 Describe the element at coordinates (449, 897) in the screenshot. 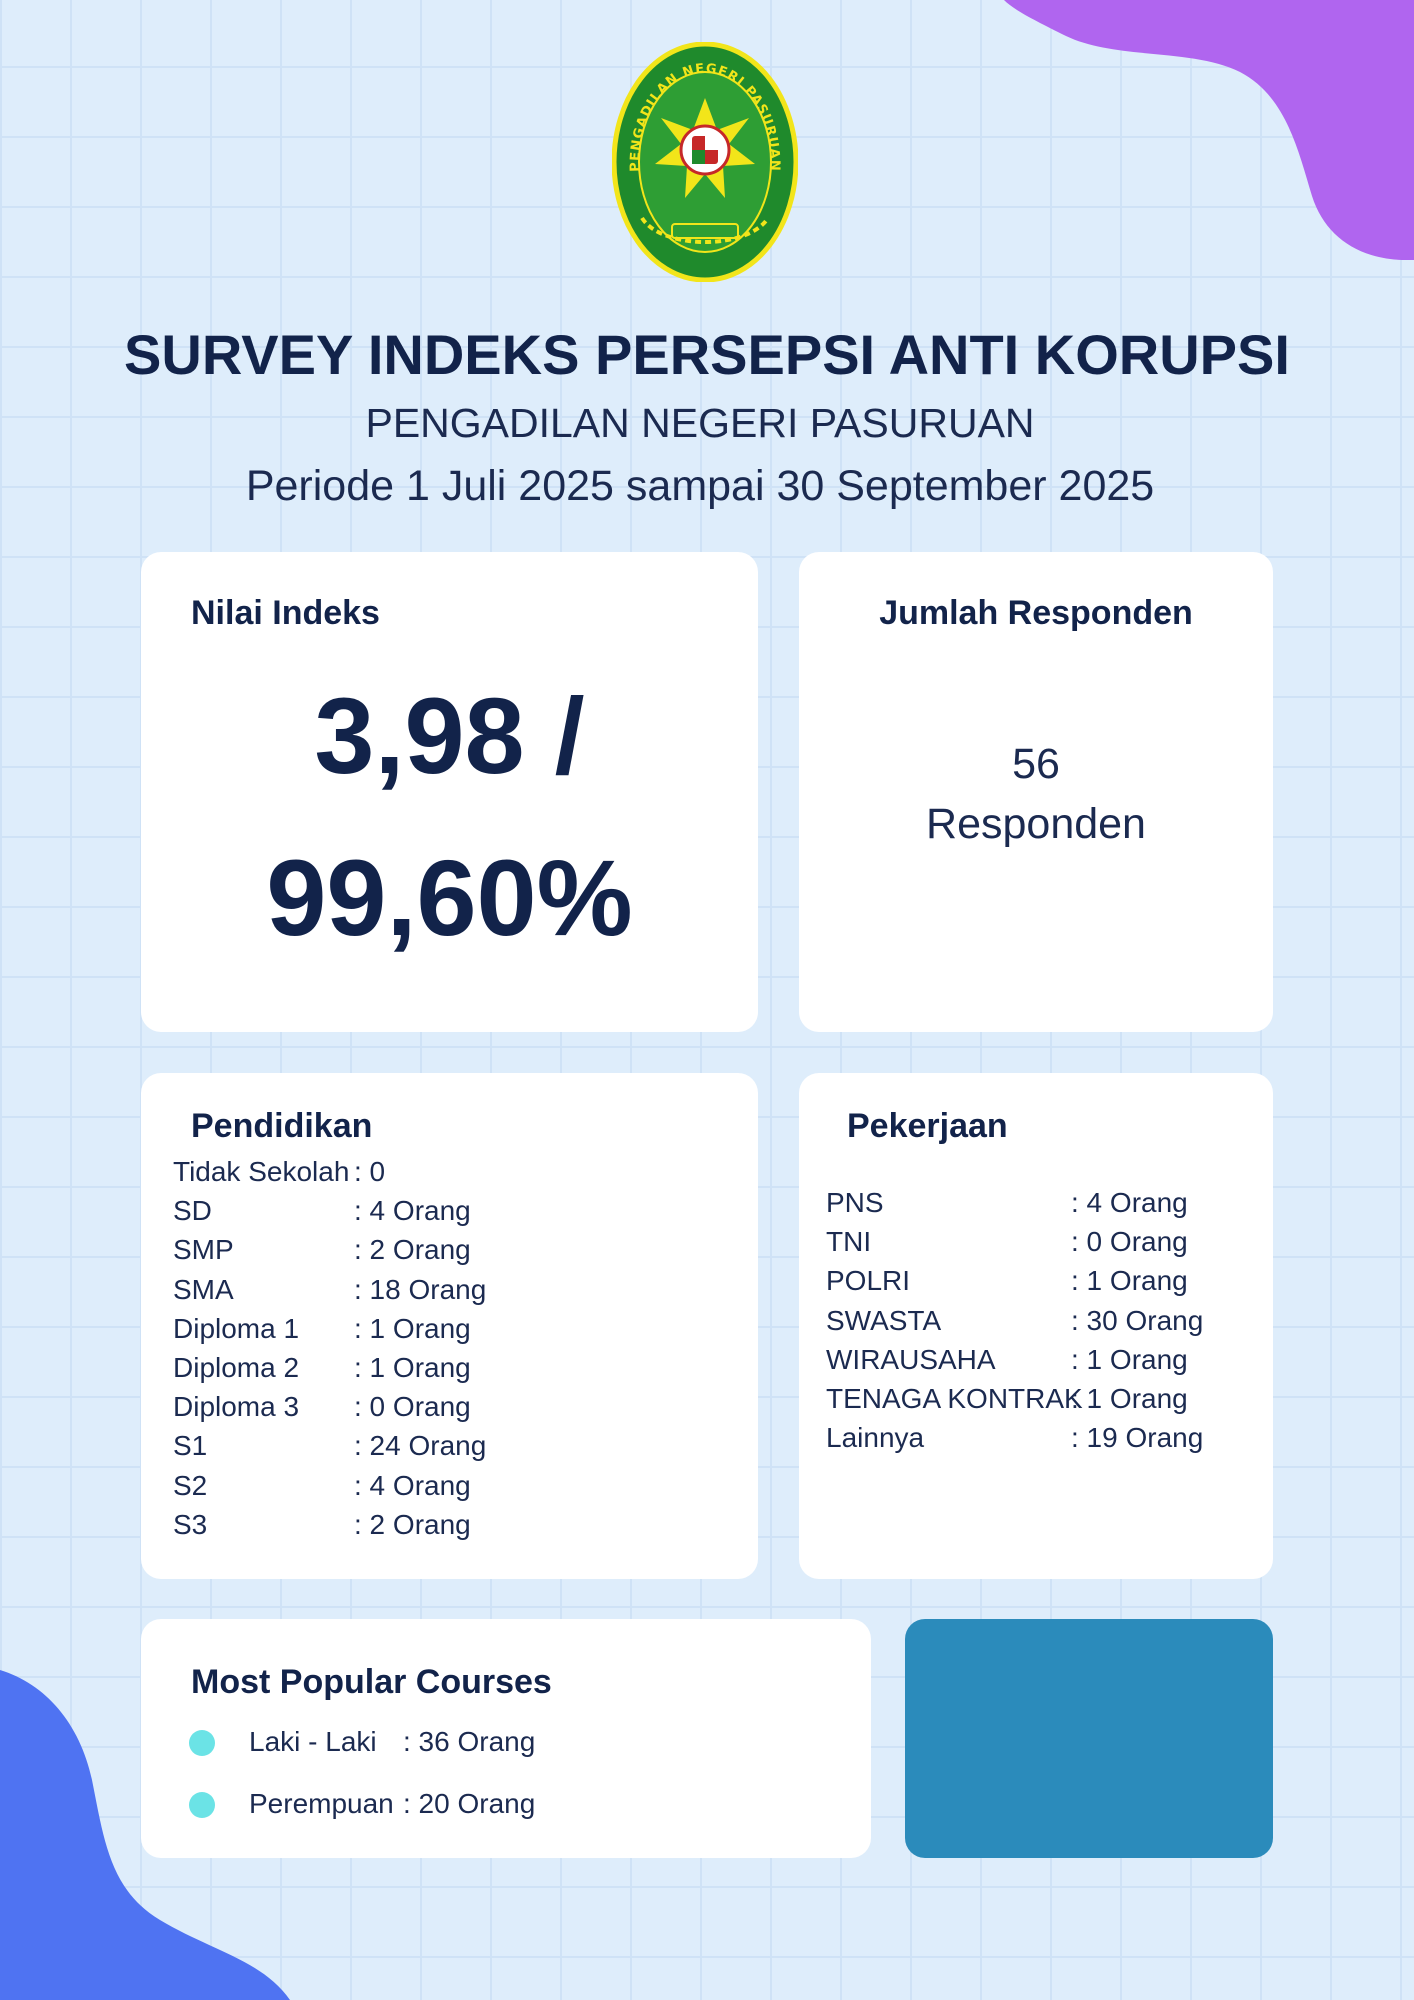

I see `index-percentage: 99,60%` at that location.